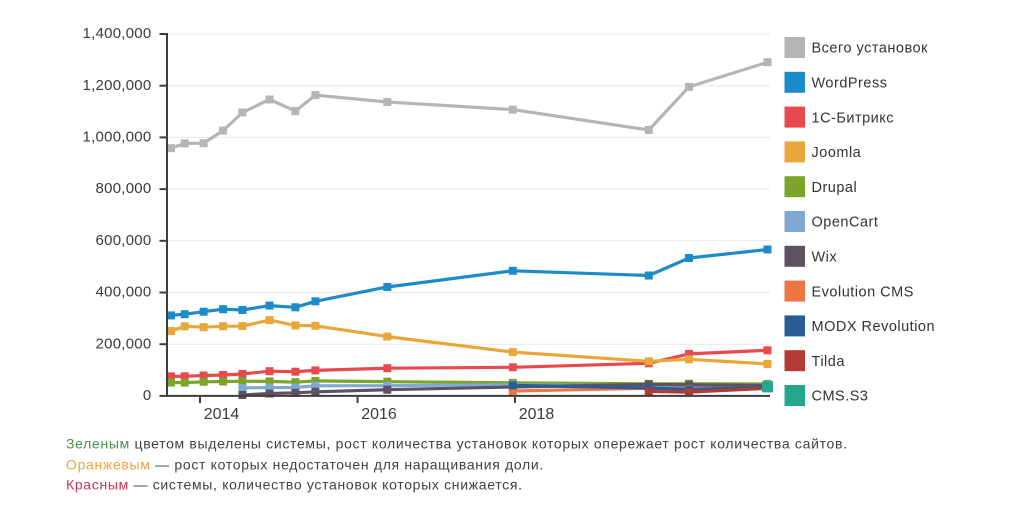  Describe the element at coordinates (124, 240) in the screenshot. I see `svg-text: 600,000` at that location.